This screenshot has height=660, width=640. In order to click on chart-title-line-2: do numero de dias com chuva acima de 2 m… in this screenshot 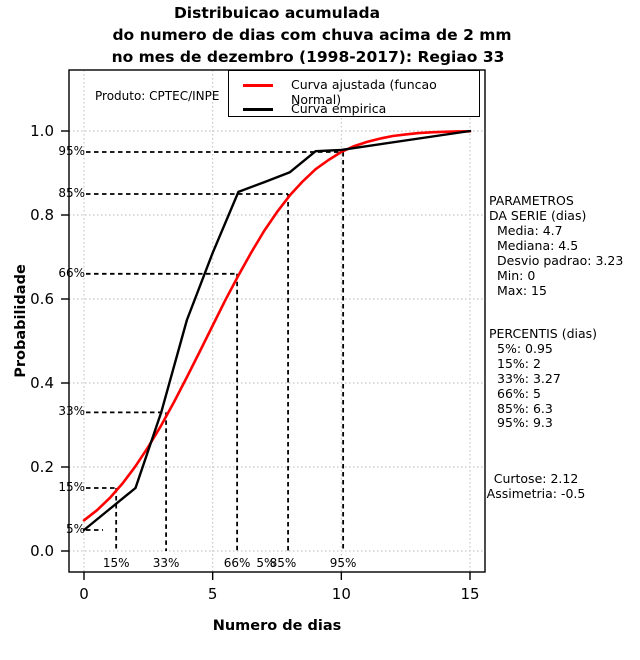, I will do `click(312, 35)`.